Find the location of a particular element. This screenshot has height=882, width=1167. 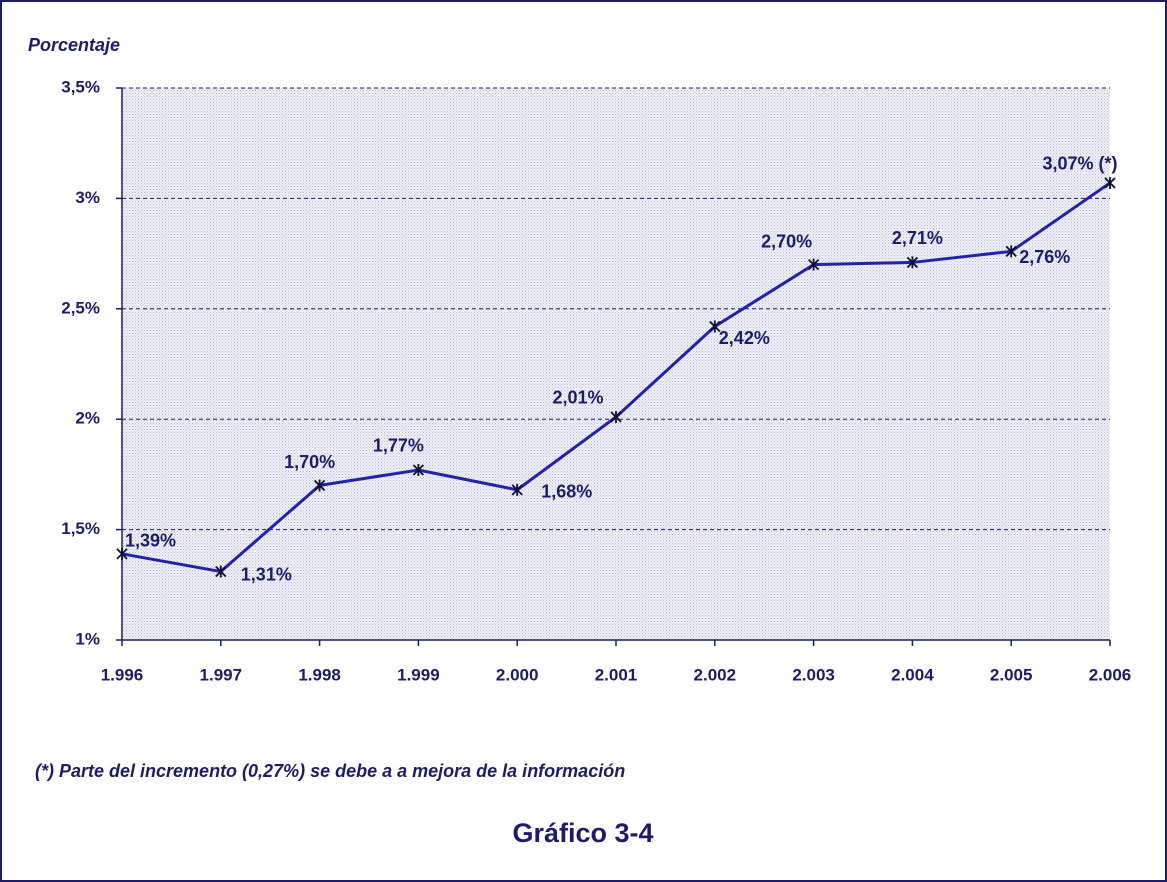

x-tick-label: 2.004 is located at coordinates (912, 674).